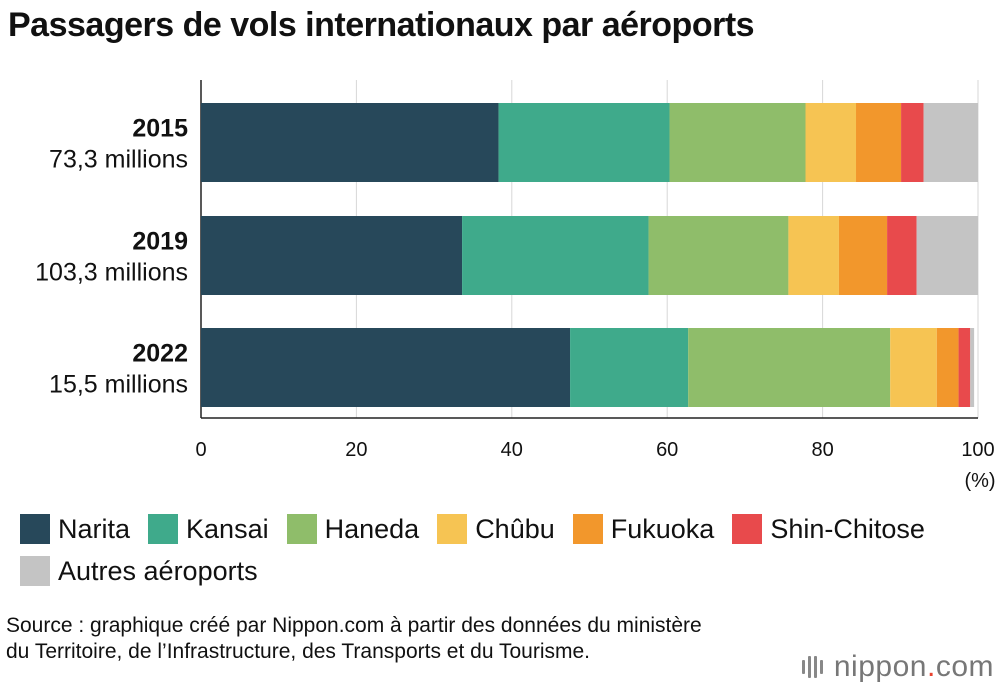 The image size is (1000, 692). I want to click on legend-item: Fukuoka, so click(643, 529).